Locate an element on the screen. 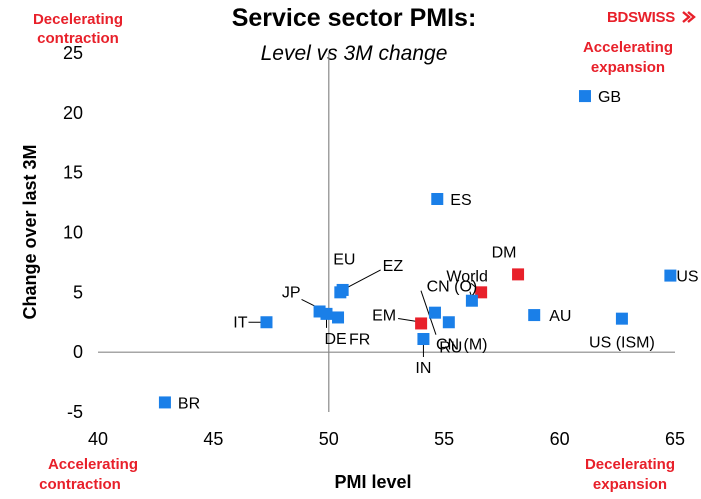  swiss-arrow-icon is located at coordinates (689, 17).